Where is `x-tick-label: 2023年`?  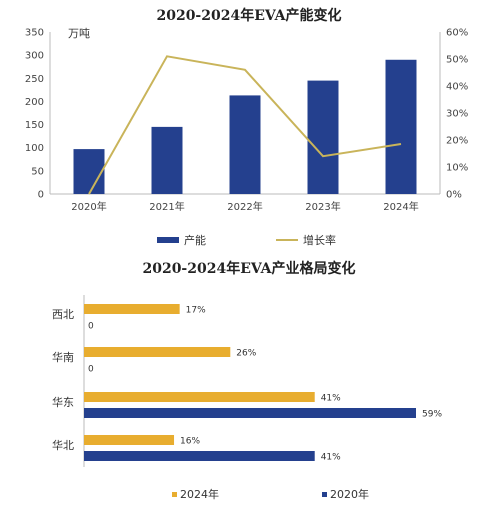
x-tick-label: 2023年 is located at coordinates (322, 206).